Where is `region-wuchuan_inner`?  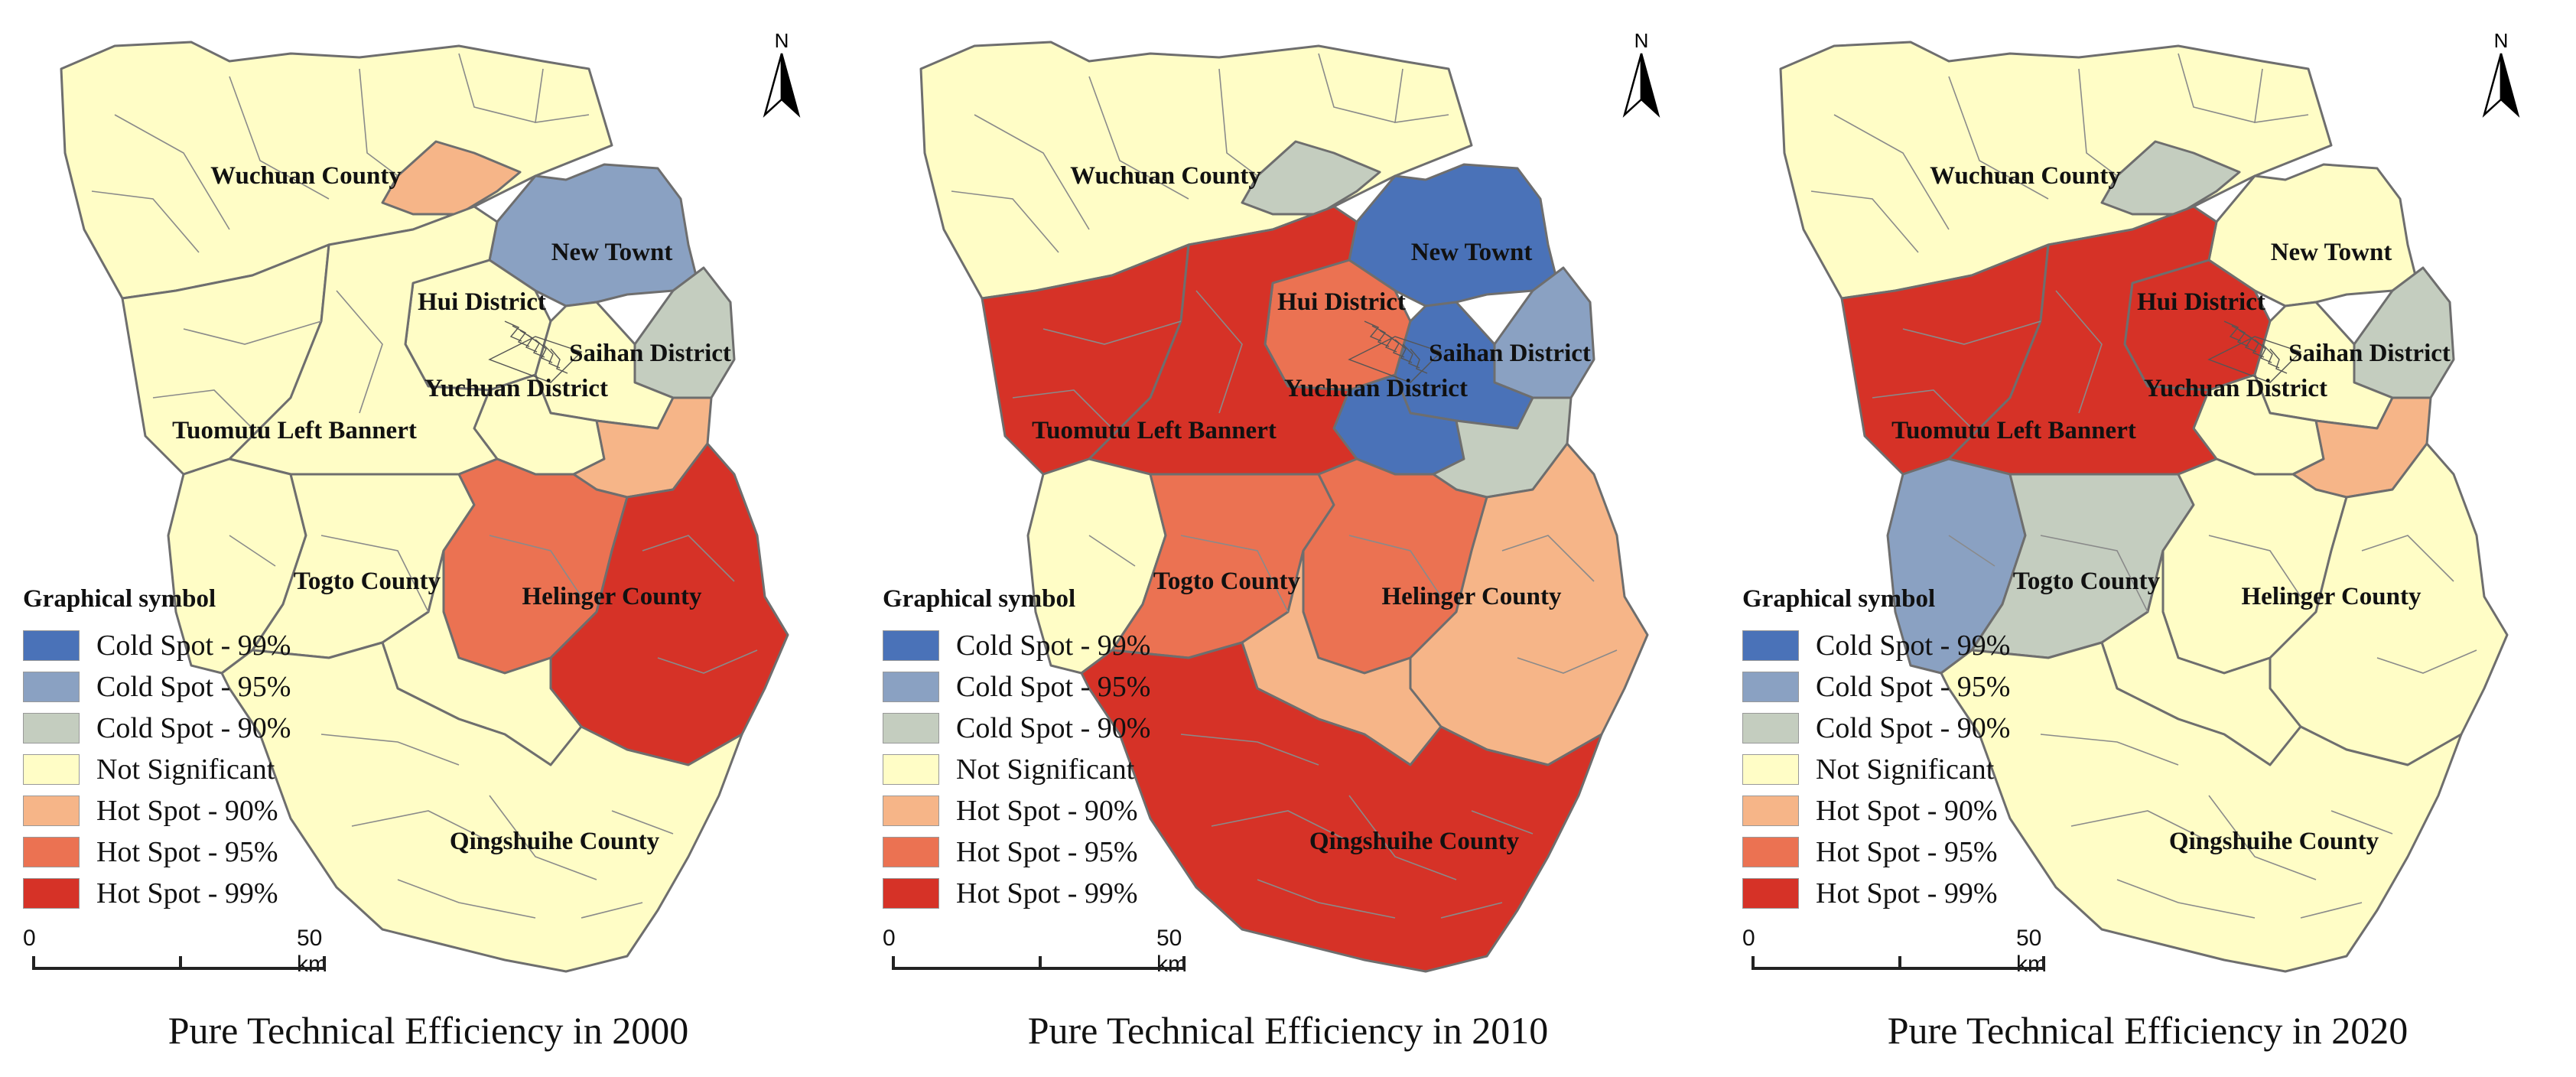
region-wuchuan_inner is located at coordinates (1311, 178).